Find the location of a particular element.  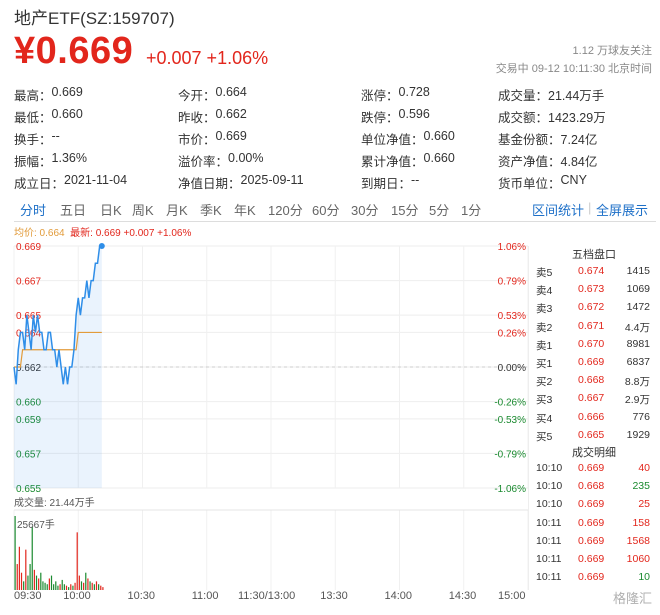

stat-value: 2025-09-11 is located at coordinates (272, 179).